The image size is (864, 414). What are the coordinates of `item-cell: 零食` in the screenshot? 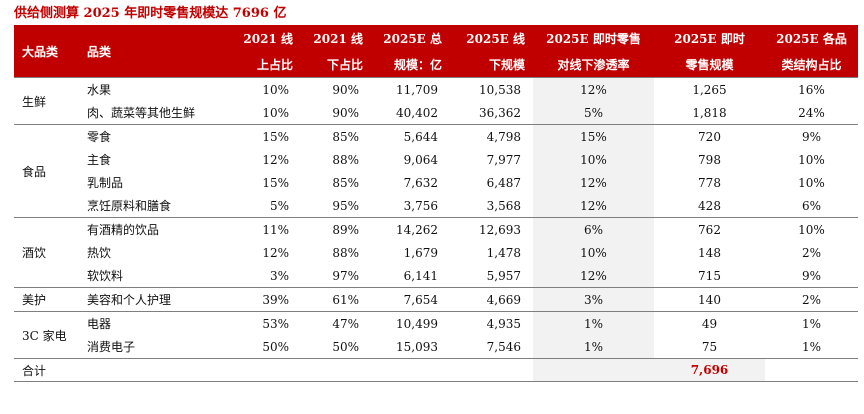 It's located at (155, 136).